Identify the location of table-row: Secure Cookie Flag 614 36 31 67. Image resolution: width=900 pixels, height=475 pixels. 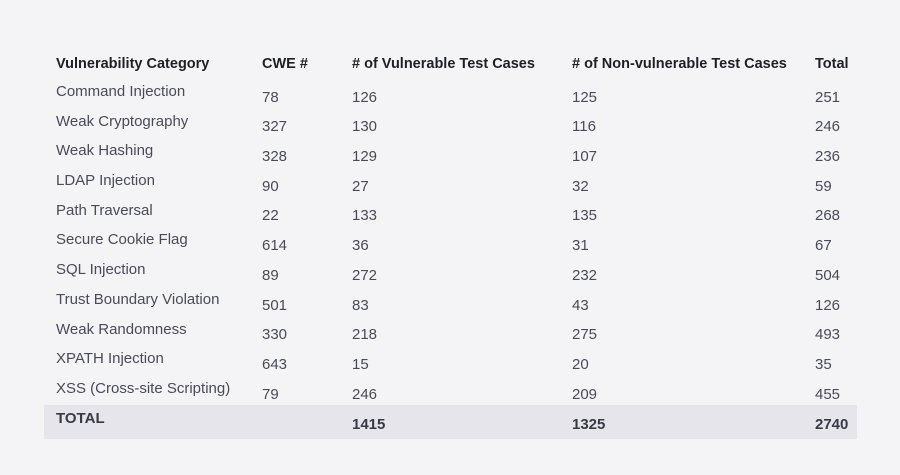
(450, 241).